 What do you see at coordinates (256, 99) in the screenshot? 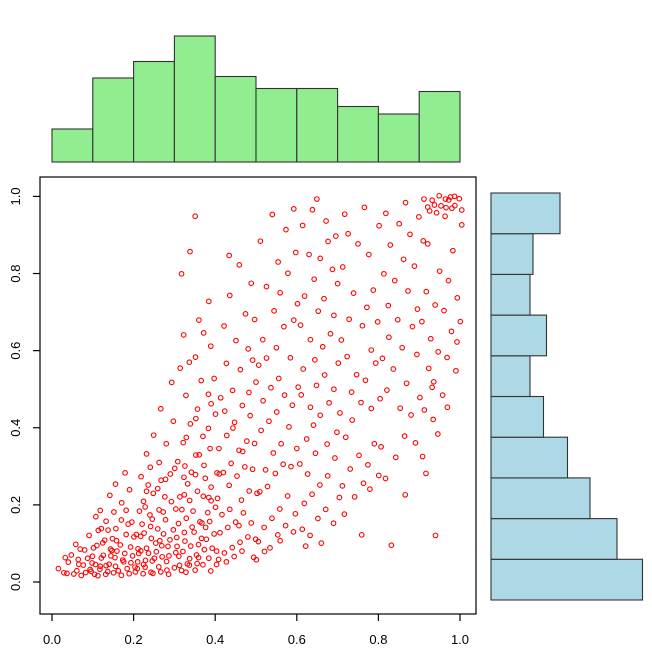
I see `top-histogram` at bounding box center [256, 99].